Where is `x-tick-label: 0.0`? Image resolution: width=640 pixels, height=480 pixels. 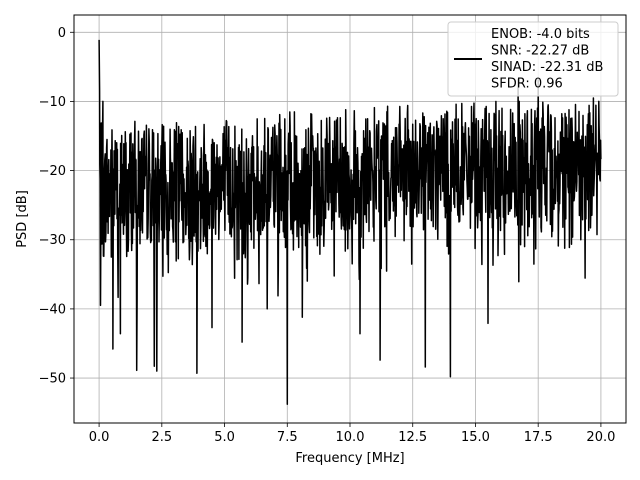 x-tick-label: 0.0 is located at coordinates (99, 437).